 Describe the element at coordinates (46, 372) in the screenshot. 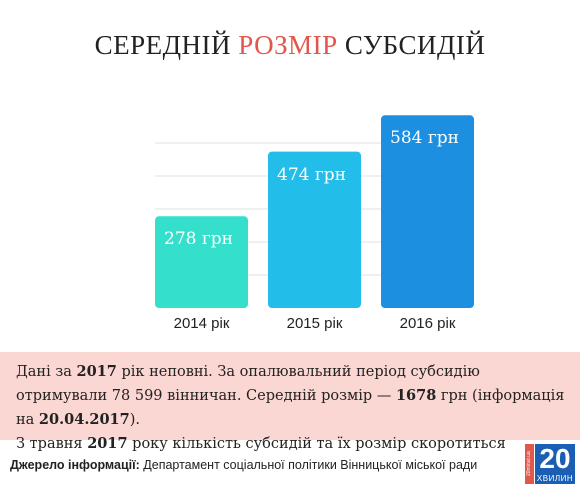

I see `note-text-1: Дані за` at that location.